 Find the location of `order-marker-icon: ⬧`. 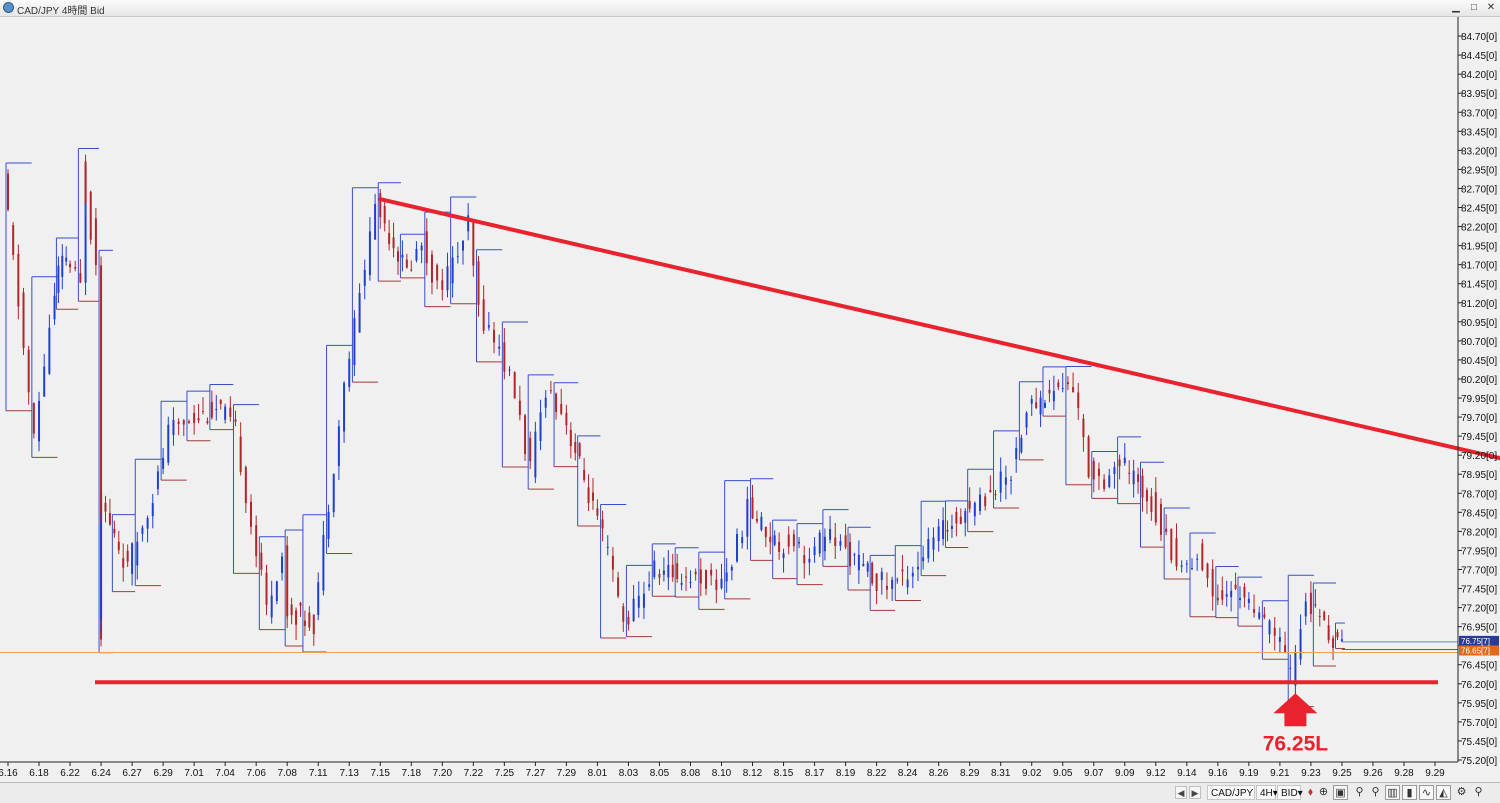

order-marker-icon: ⬧ is located at coordinates (1310, 792).